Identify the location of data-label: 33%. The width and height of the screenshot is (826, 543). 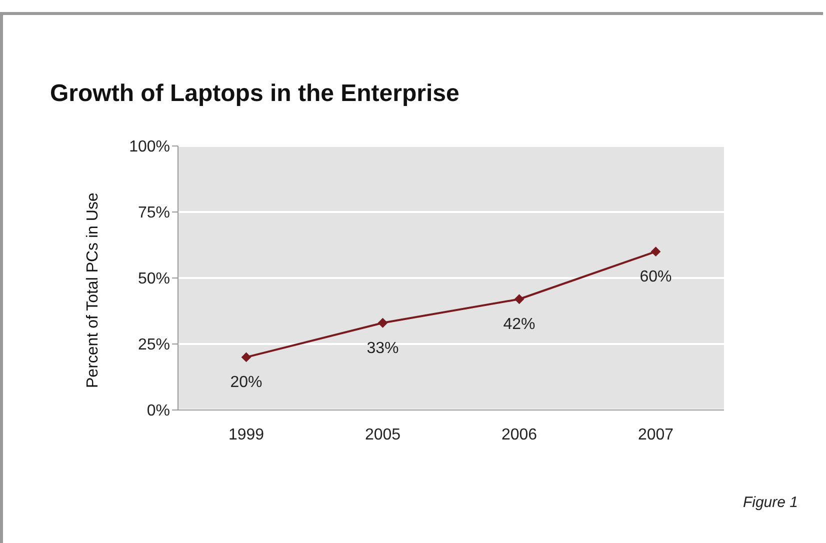
(382, 348).